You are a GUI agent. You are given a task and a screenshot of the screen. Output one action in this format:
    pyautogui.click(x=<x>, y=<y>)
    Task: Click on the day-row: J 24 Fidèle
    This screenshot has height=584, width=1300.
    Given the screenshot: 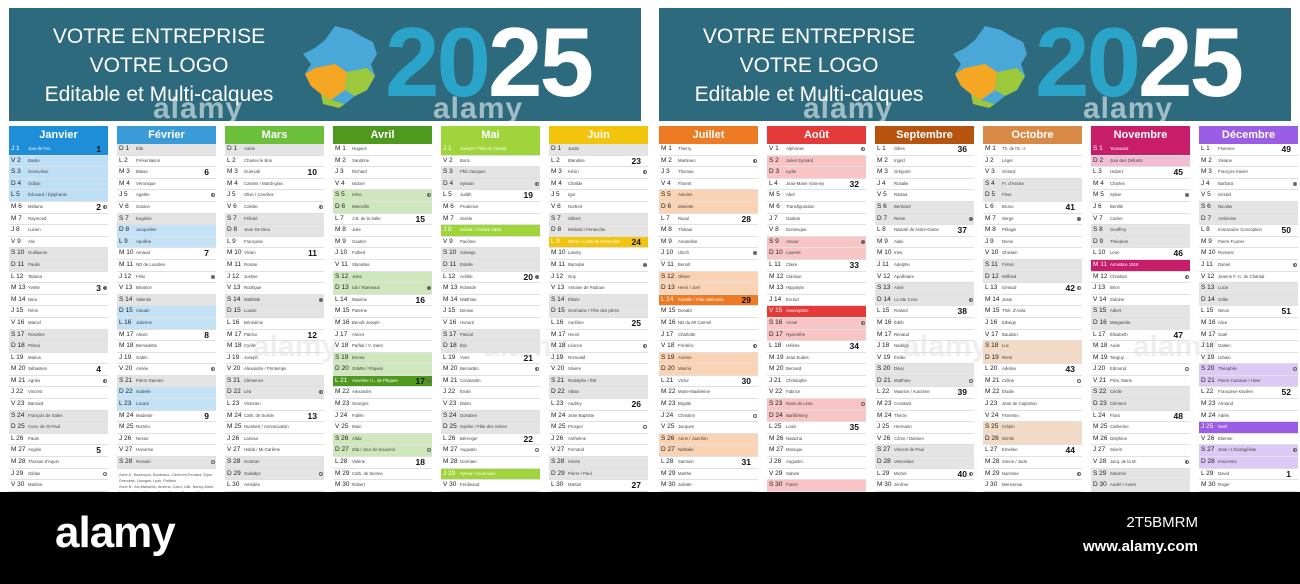 What is the action you would take?
    pyautogui.click(x=382, y=417)
    